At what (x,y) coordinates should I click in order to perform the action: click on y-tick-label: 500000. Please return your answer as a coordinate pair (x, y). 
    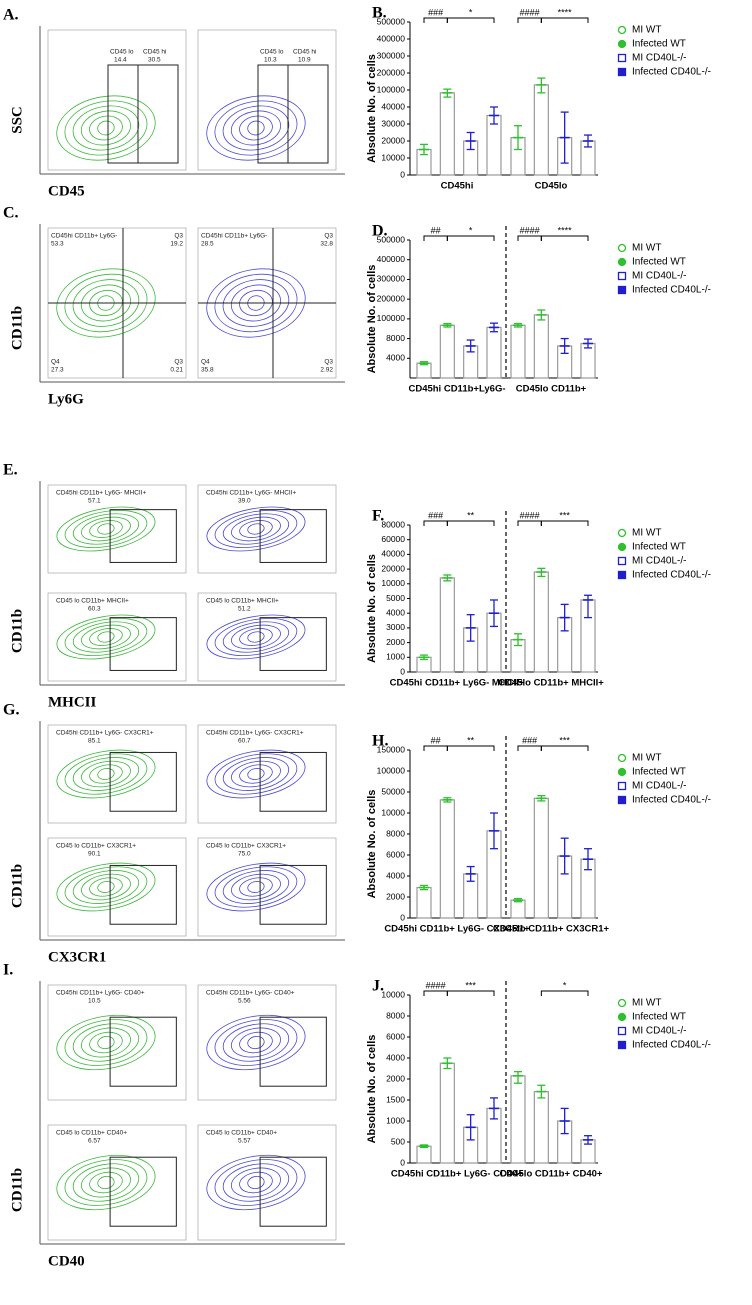
    Looking at the image, I should click on (391, 239).